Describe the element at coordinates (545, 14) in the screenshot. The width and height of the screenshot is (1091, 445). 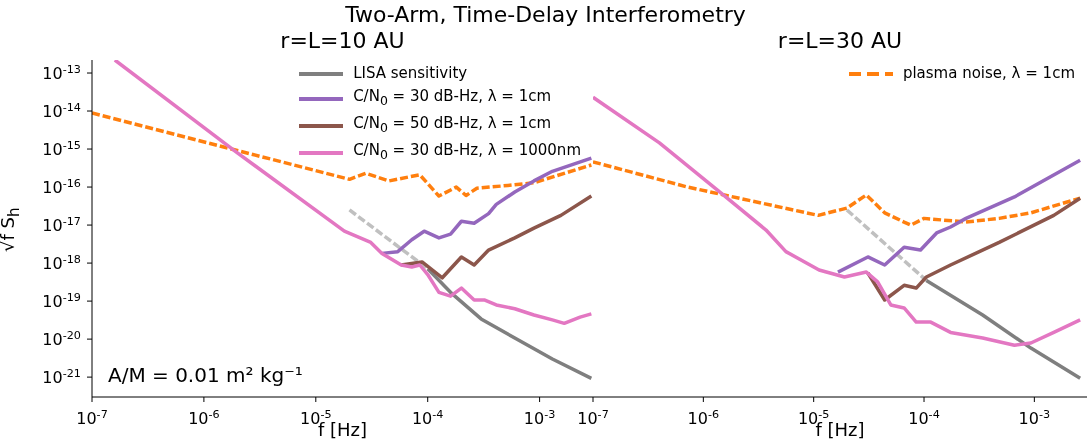
I see `chart-title: Two-Arm, Time-Delay Interferometry` at that location.